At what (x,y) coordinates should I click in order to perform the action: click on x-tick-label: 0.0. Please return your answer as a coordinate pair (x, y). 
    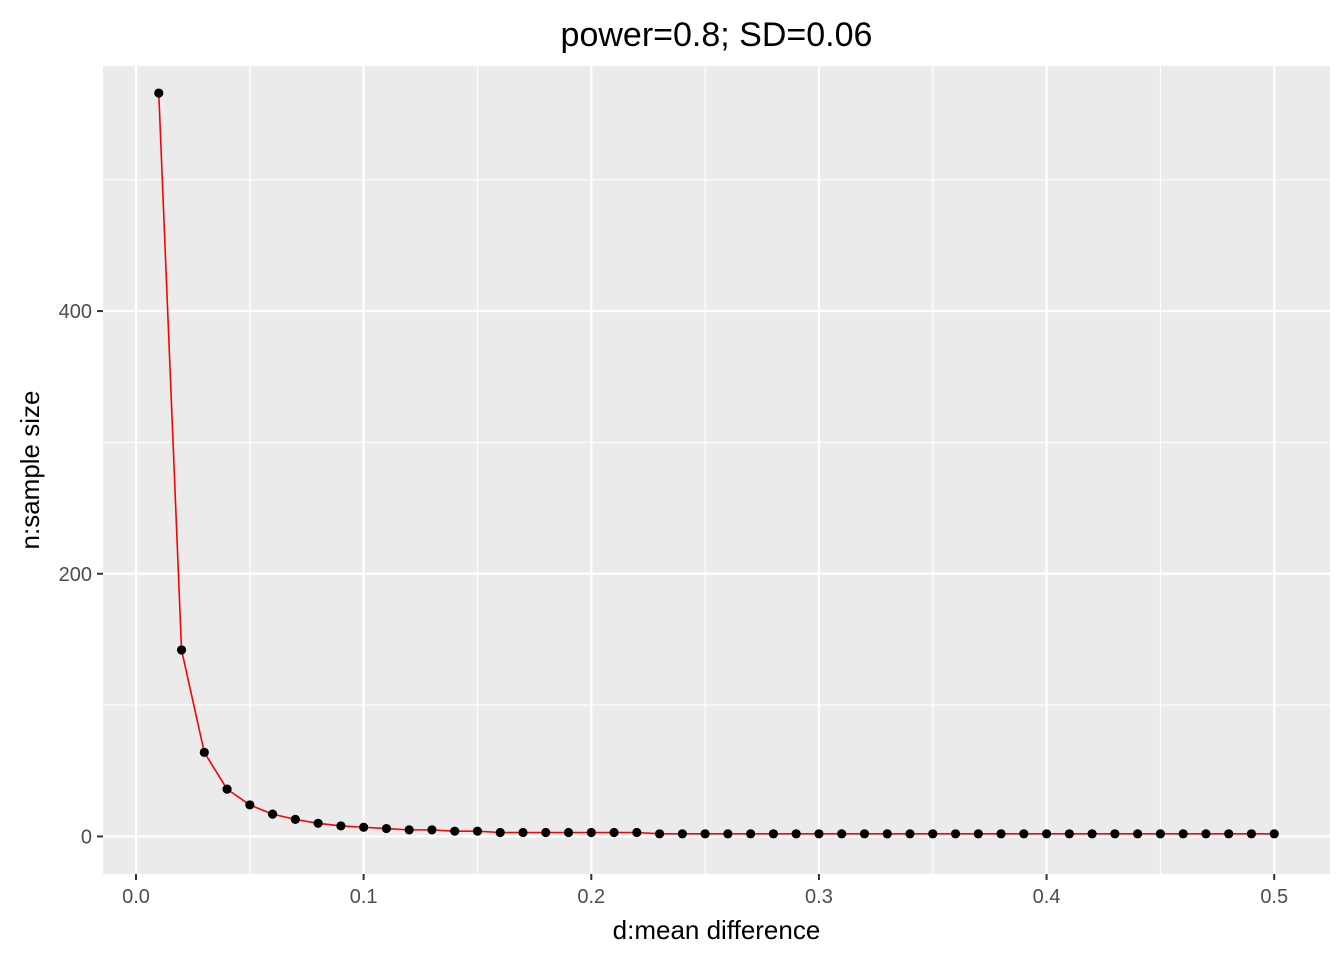
    Looking at the image, I should click on (136, 897).